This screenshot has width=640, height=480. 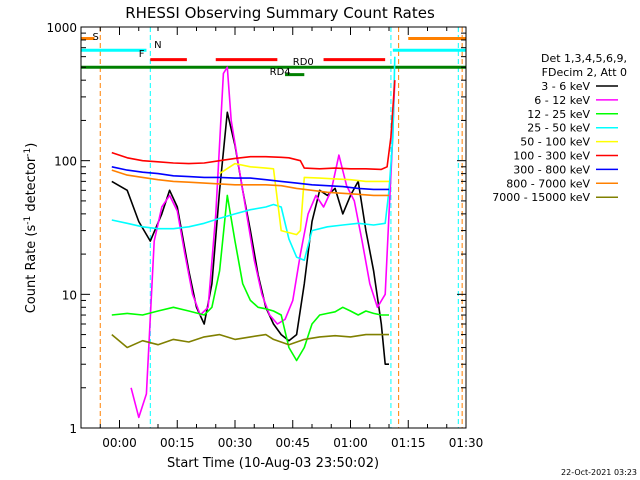 I want to click on legend-entry: 50 - 100 keV, so click(x=569, y=142).